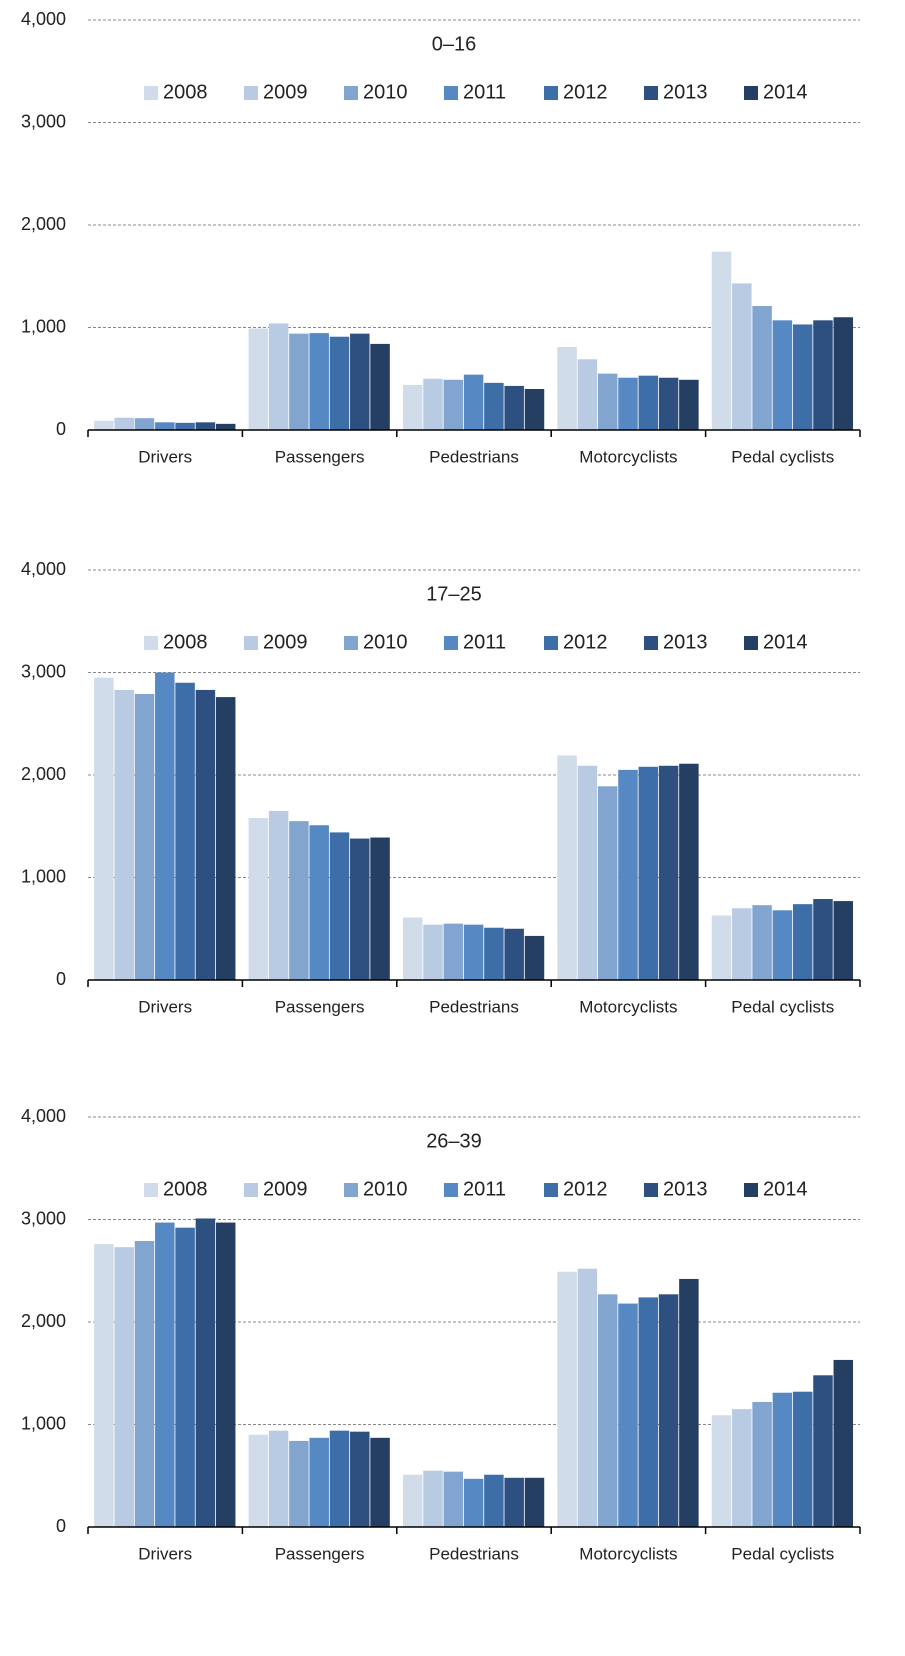 The image size is (905, 1656). I want to click on chart-title: 26–39, so click(454, 1141).